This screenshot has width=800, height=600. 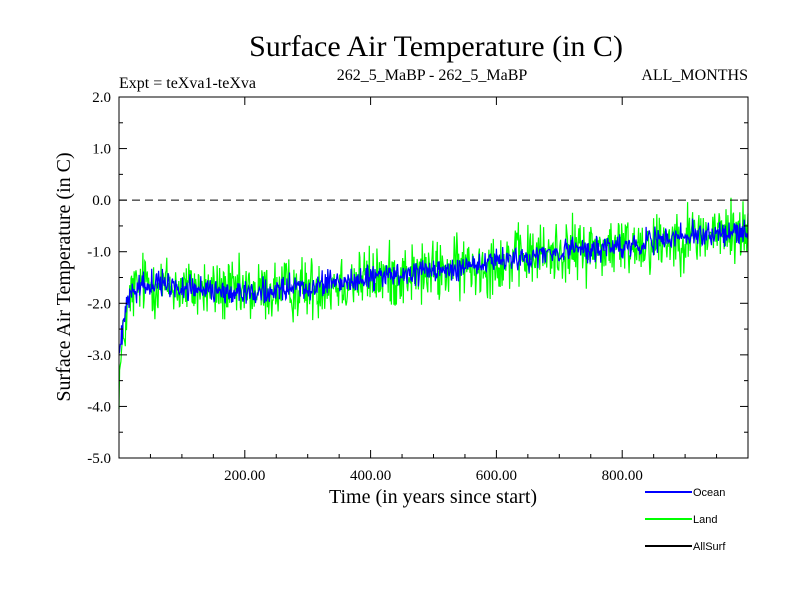 What do you see at coordinates (99, 407) in the screenshot?
I see `y-tick-label: -4.0` at bounding box center [99, 407].